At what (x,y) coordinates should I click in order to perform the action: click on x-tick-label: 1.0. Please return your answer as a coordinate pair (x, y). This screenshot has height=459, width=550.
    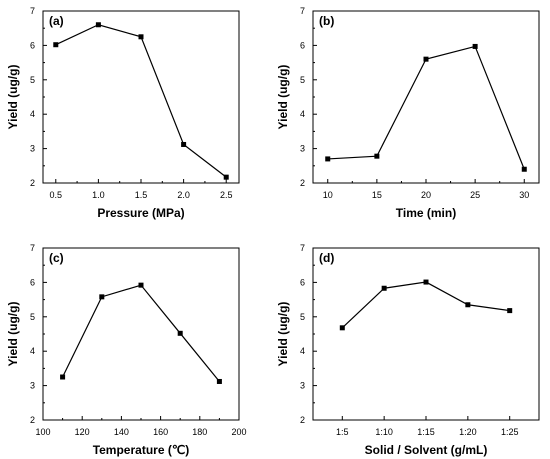
    Looking at the image, I should click on (98, 195).